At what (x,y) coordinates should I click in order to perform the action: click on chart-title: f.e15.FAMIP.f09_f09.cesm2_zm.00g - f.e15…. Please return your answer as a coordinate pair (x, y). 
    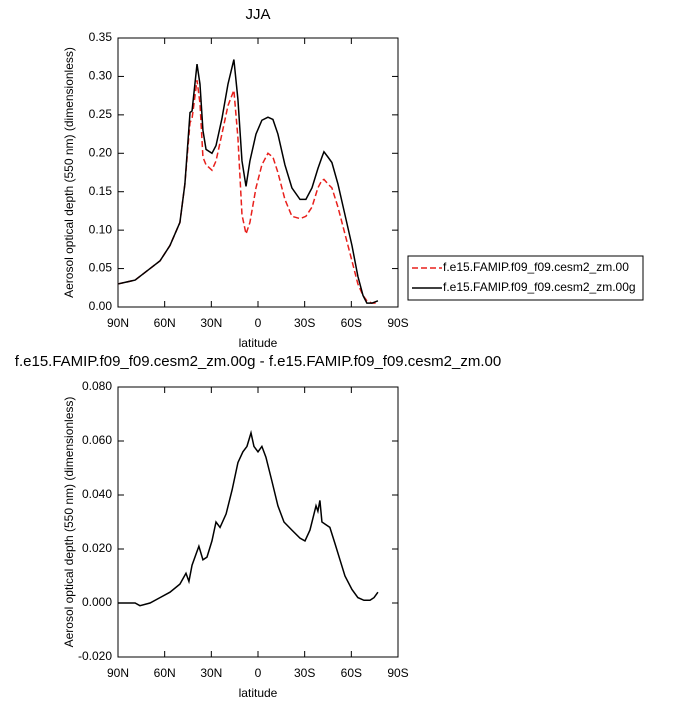
    Looking at the image, I should click on (258, 361).